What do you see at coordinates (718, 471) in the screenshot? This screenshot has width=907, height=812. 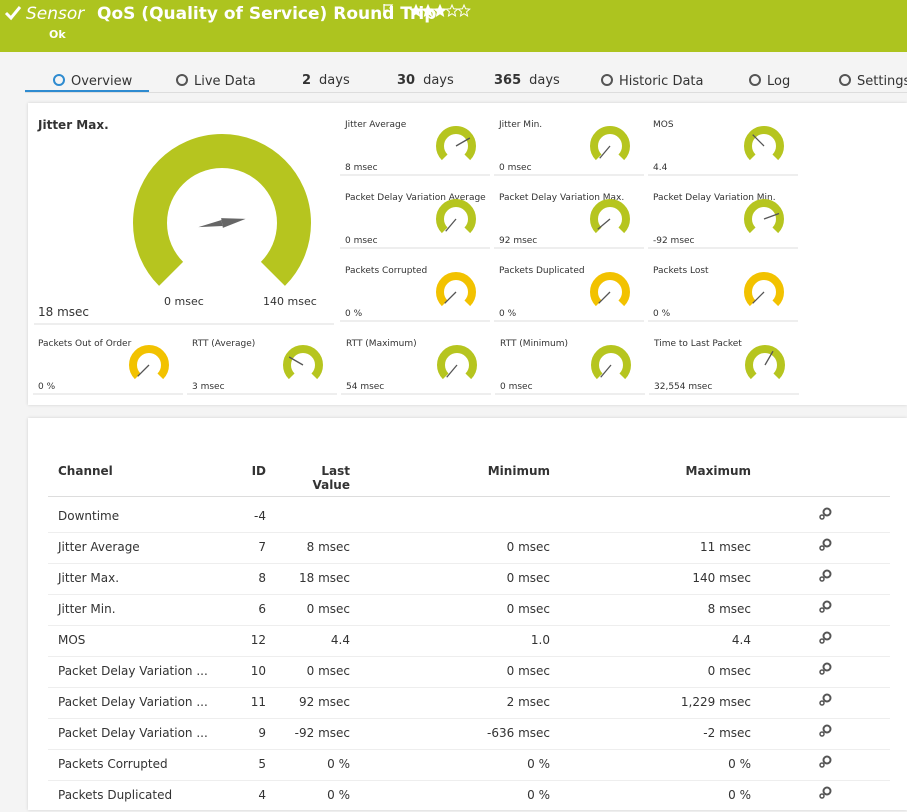 I see `column-header: Maximum` at bounding box center [718, 471].